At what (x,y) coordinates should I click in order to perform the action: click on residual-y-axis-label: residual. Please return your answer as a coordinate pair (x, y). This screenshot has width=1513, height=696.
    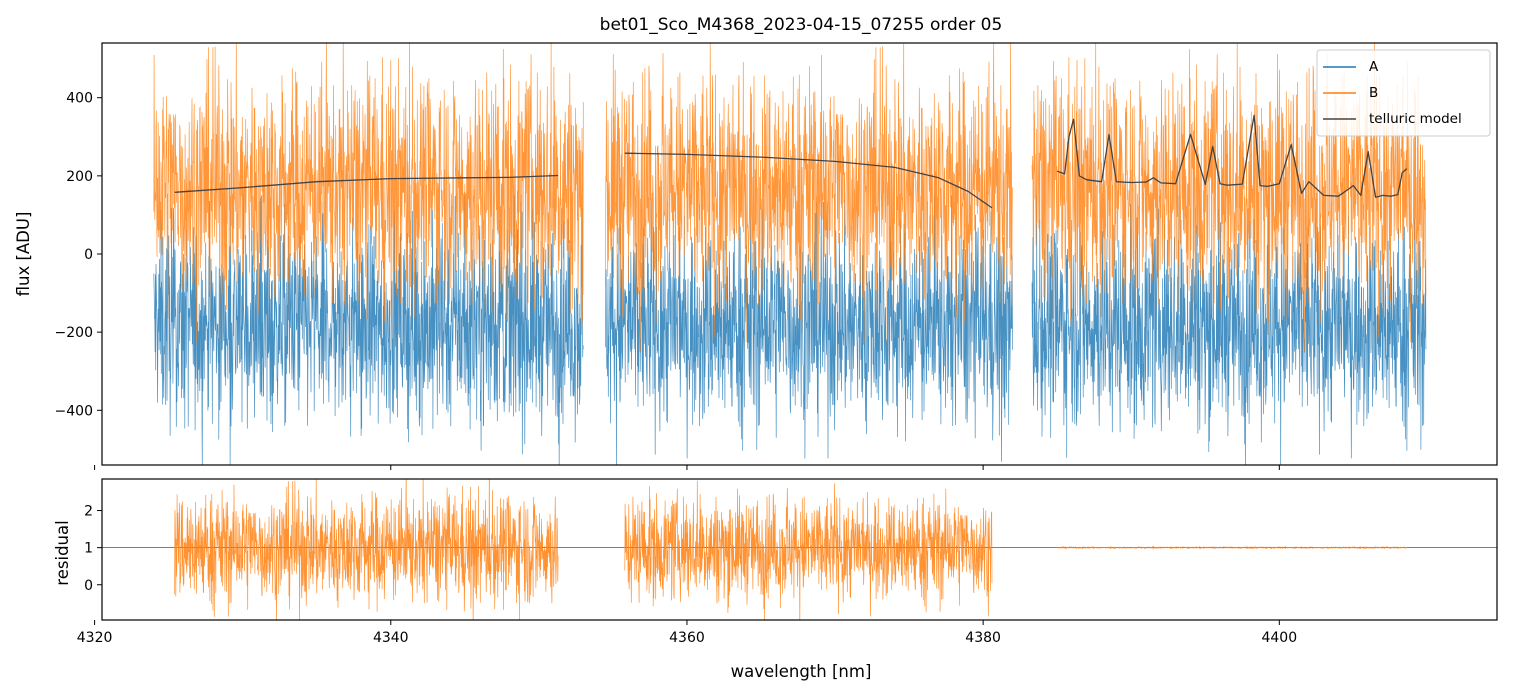
    Looking at the image, I should click on (62, 552).